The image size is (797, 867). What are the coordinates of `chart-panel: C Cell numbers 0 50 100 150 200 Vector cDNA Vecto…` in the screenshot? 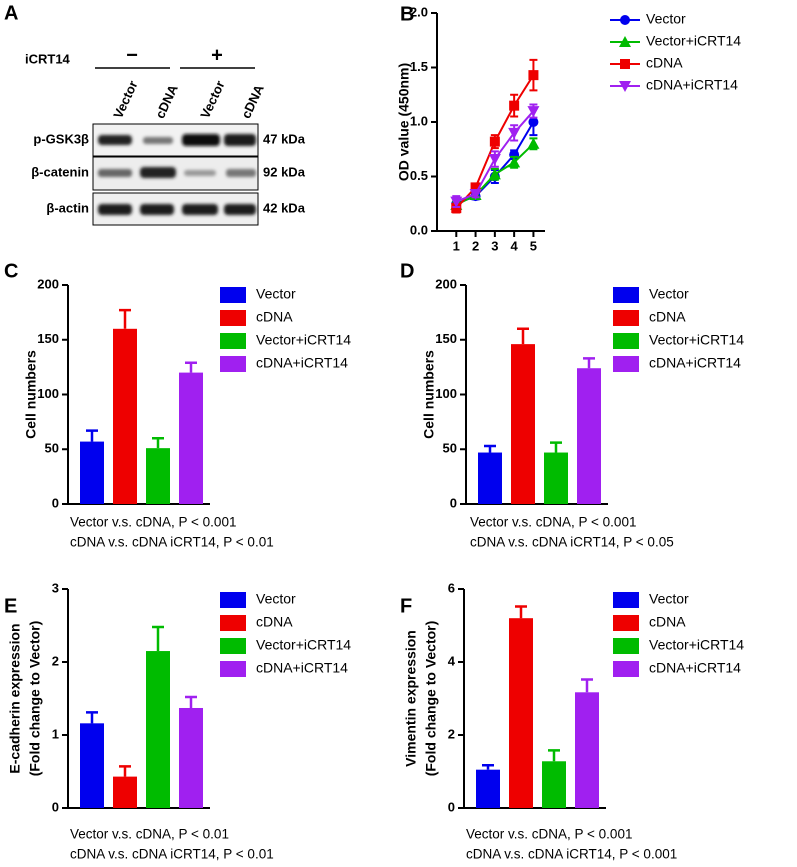 It's located at (177, 404).